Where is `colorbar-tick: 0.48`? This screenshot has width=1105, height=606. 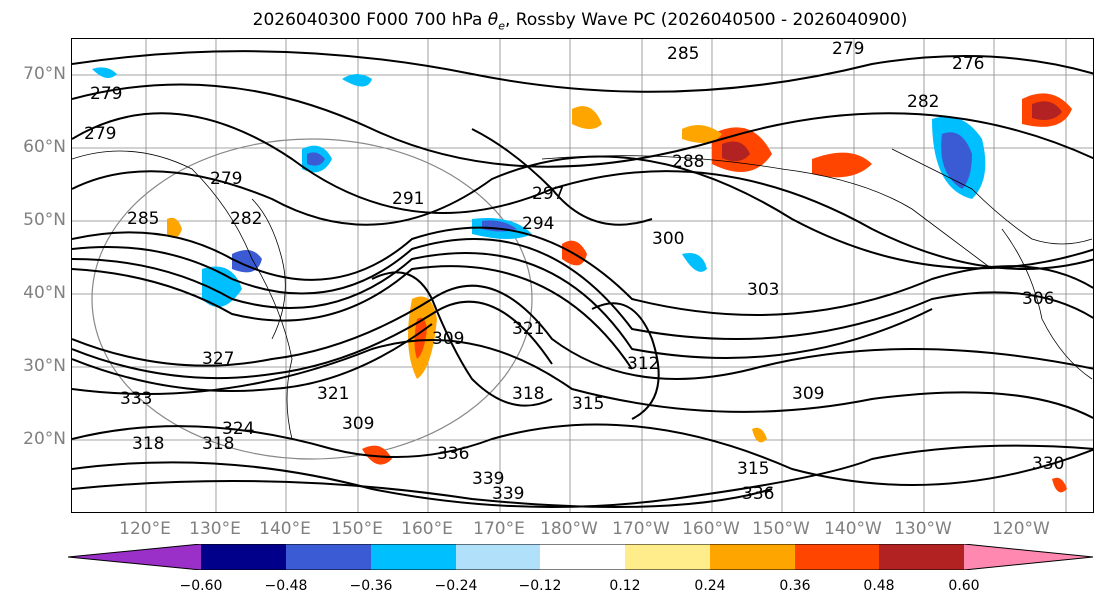 colorbar-tick: 0.48 is located at coordinates (879, 586).